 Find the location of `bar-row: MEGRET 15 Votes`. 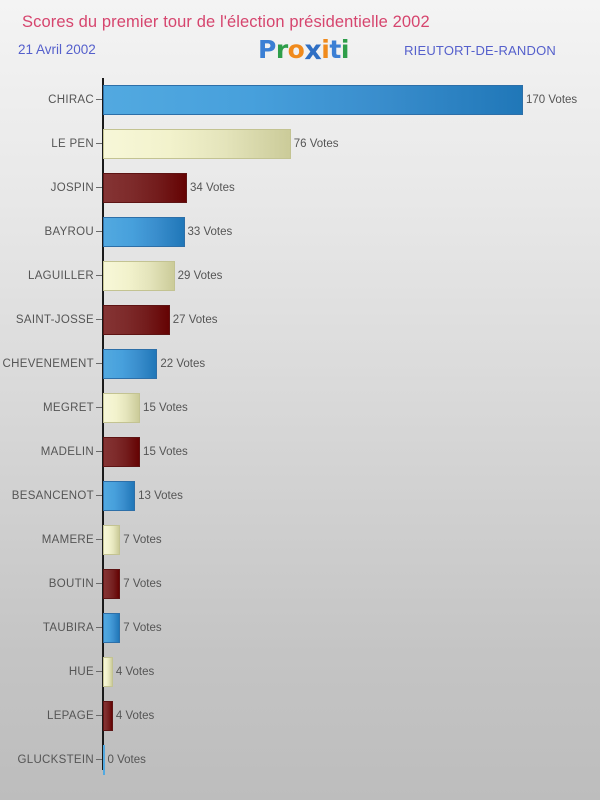

bar-row: MEGRET 15 Votes is located at coordinates (300, 408).